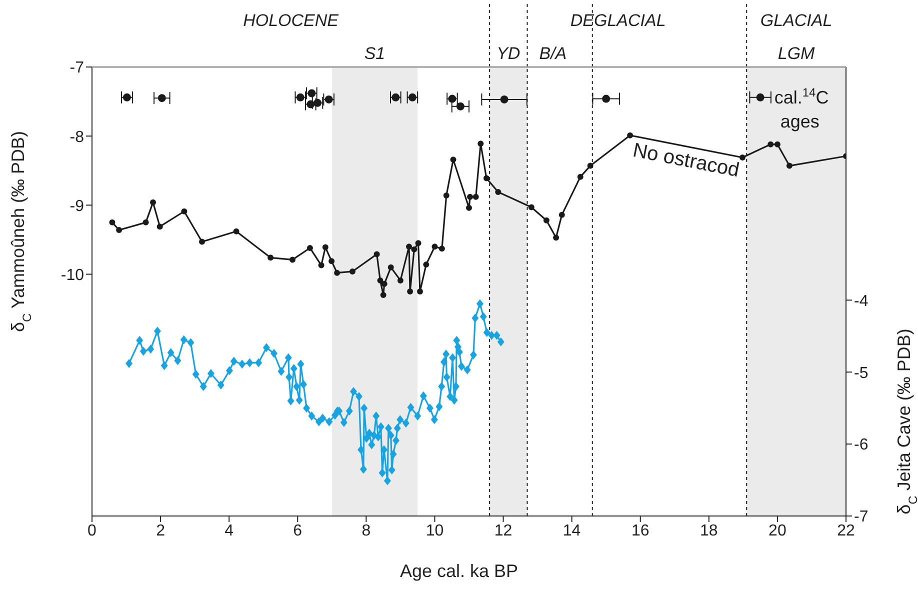  Describe the element at coordinates (161, 531) in the screenshot. I see `x-tick-label: 2` at that location.